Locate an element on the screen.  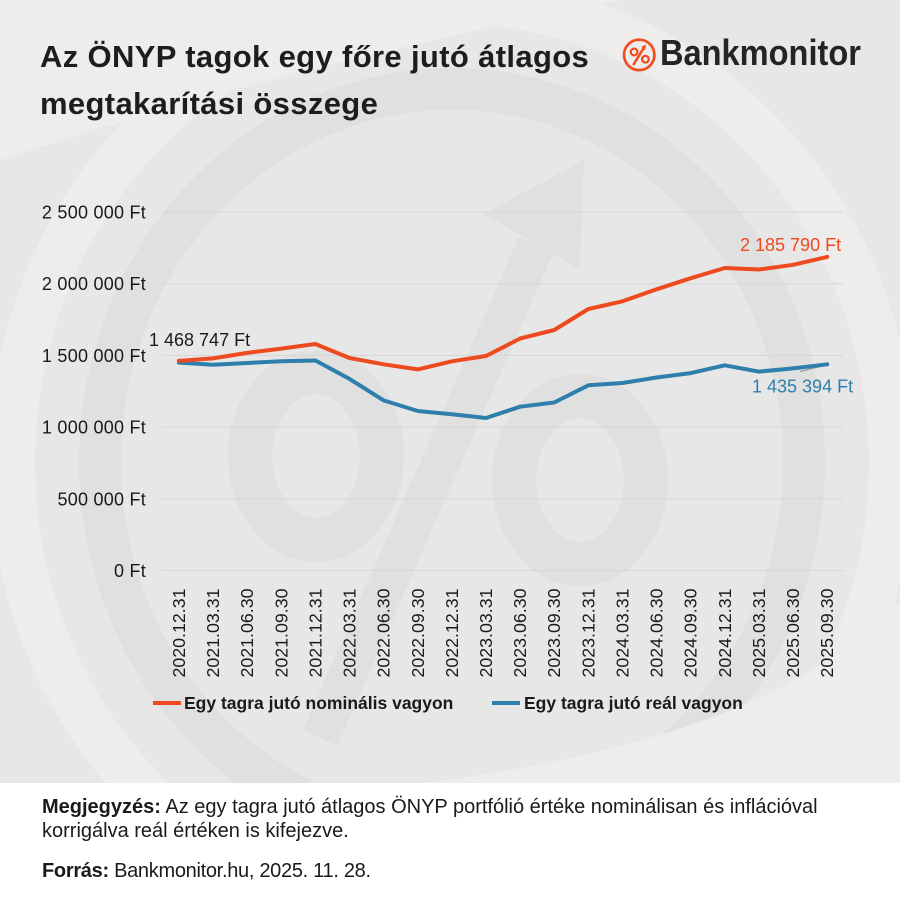
svg-text:Egy tagra jutó nominális vagyo: Egy tagra jutó nominális vagyon is located at coordinates (318, 703).